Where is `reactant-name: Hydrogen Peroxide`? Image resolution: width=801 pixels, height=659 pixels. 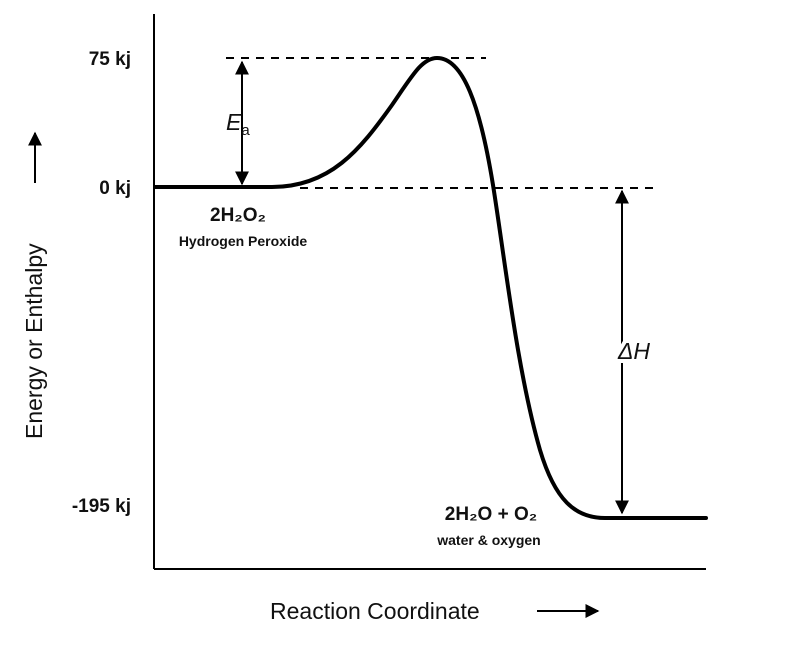
reactant-name: Hydrogen Peroxide is located at coordinates (243, 241).